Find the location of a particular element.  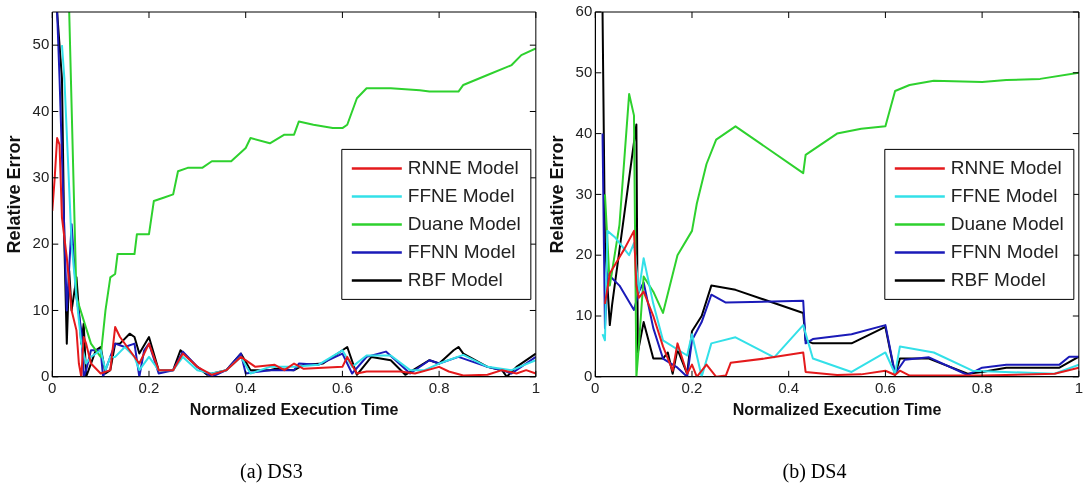

y-tick-label: 60 is located at coordinates (584, 11).